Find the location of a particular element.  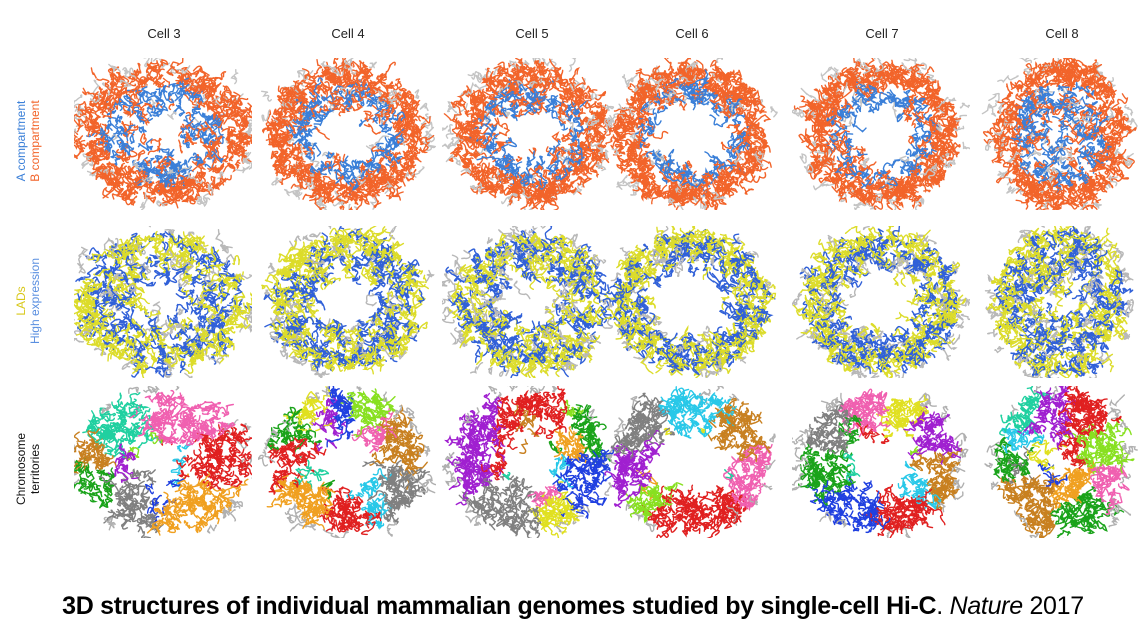

label-b-compartment: B compartment is located at coordinates (35, 140).